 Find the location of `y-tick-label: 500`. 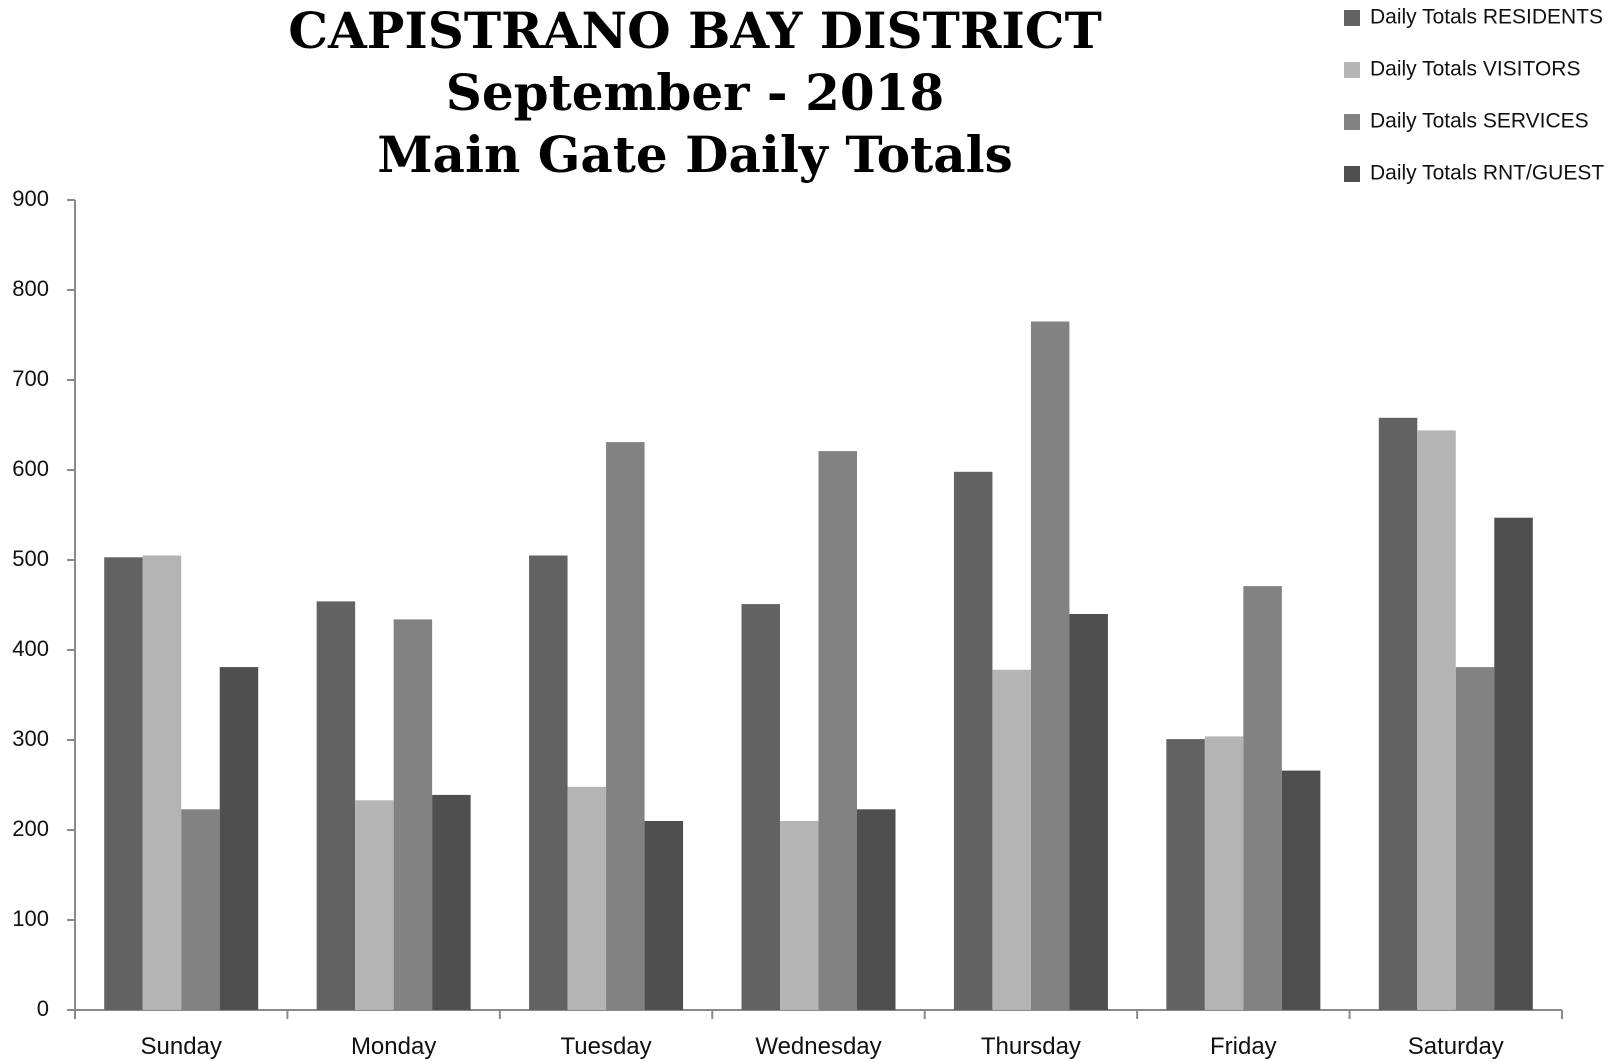

y-tick-label: 500 is located at coordinates (30, 558).